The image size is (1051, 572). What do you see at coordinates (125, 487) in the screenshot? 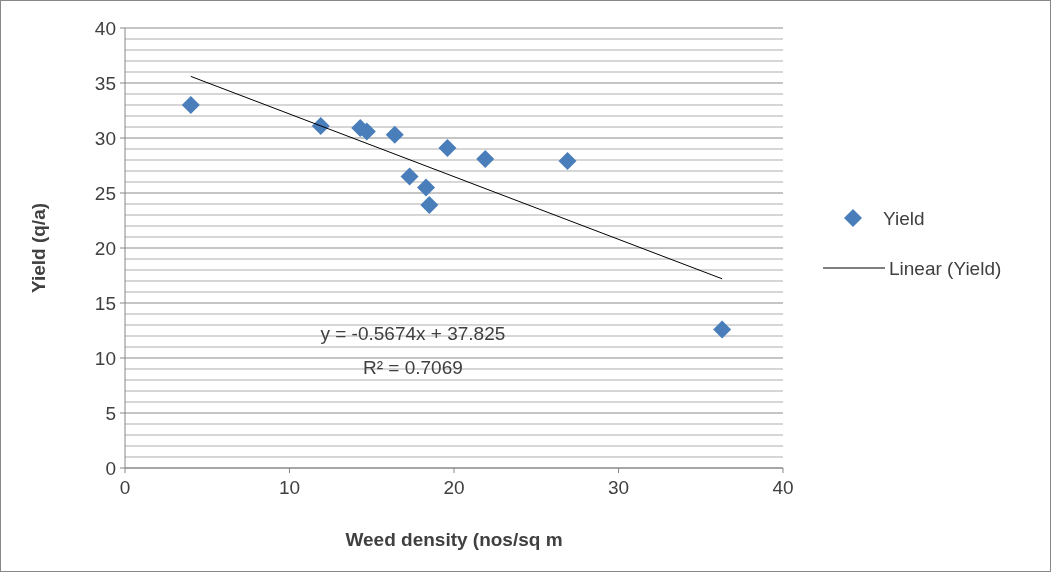
I see `x-tick-label: 0` at bounding box center [125, 487].